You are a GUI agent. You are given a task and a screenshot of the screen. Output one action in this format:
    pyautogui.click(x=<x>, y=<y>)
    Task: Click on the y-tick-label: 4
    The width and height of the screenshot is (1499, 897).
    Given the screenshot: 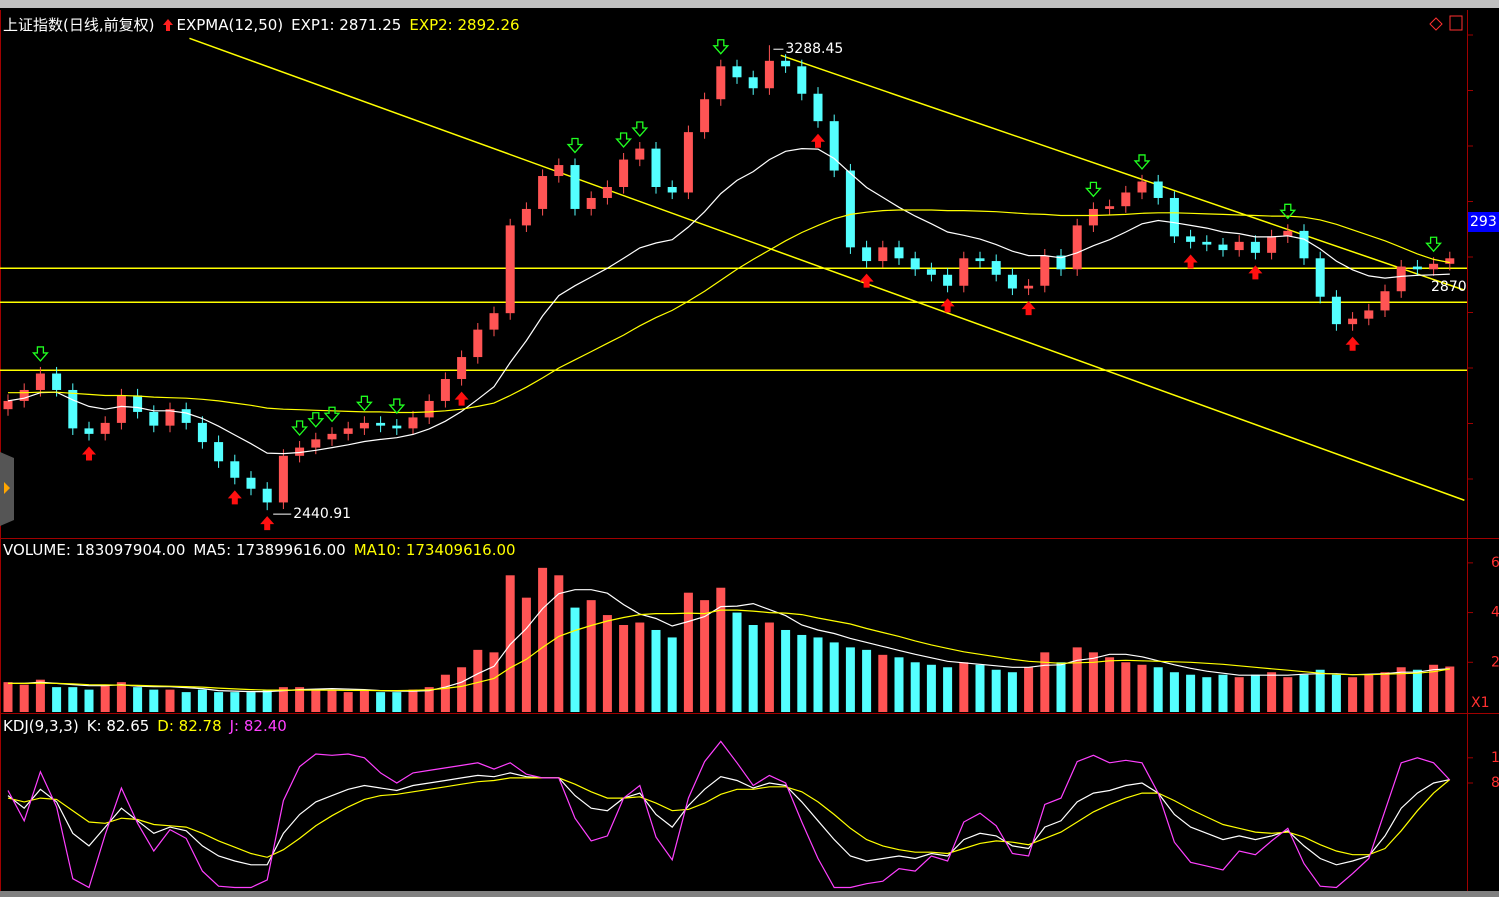 What is the action you would take?
    pyautogui.click(x=1495, y=613)
    